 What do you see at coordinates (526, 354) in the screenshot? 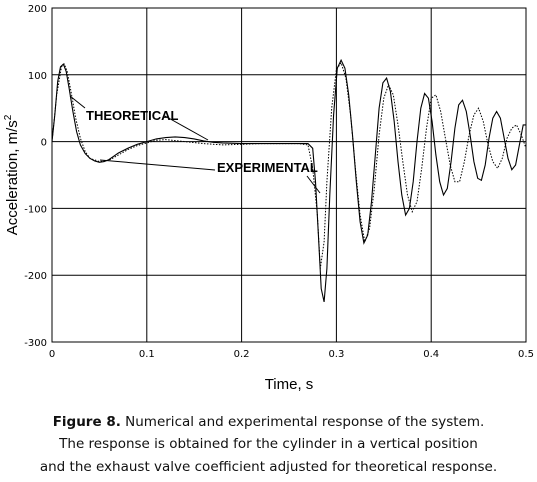
I see `x-tick-label: 0.5` at bounding box center [526, 354].